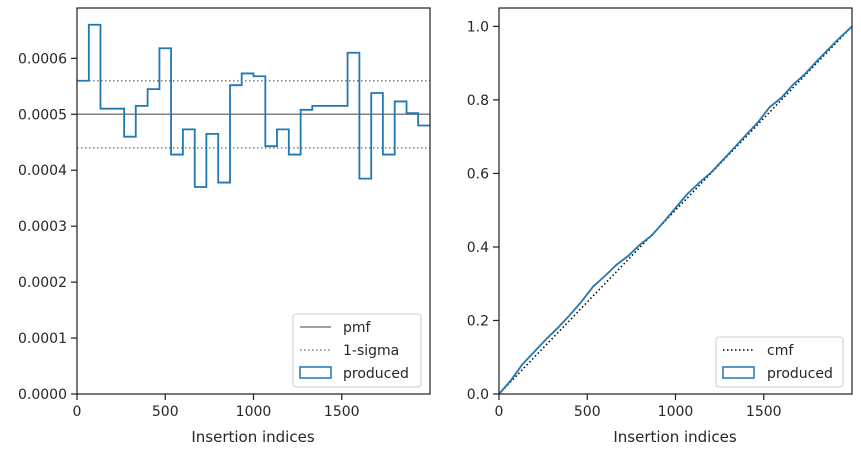  What do you see at coordinates (42, 395) in the screenshot?
I see `pmf-y-tick-label: 0.0000` at bounding box center [42, 395].